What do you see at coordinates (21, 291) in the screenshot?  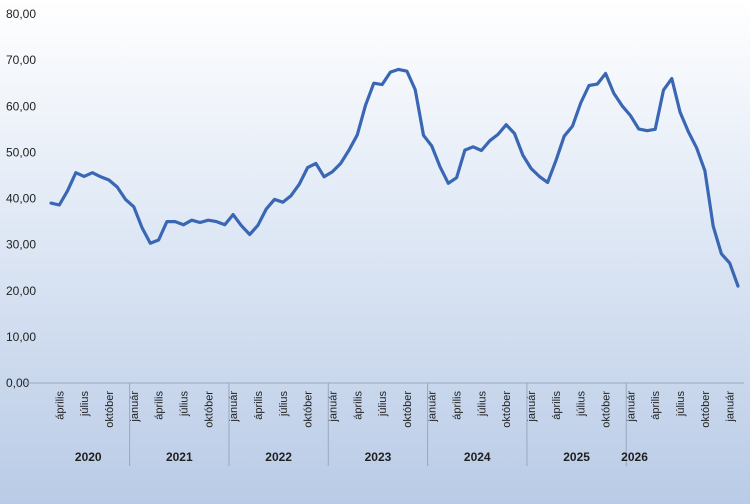 I see `y-tick-label: 20,00` at bounding box center [21, 291].